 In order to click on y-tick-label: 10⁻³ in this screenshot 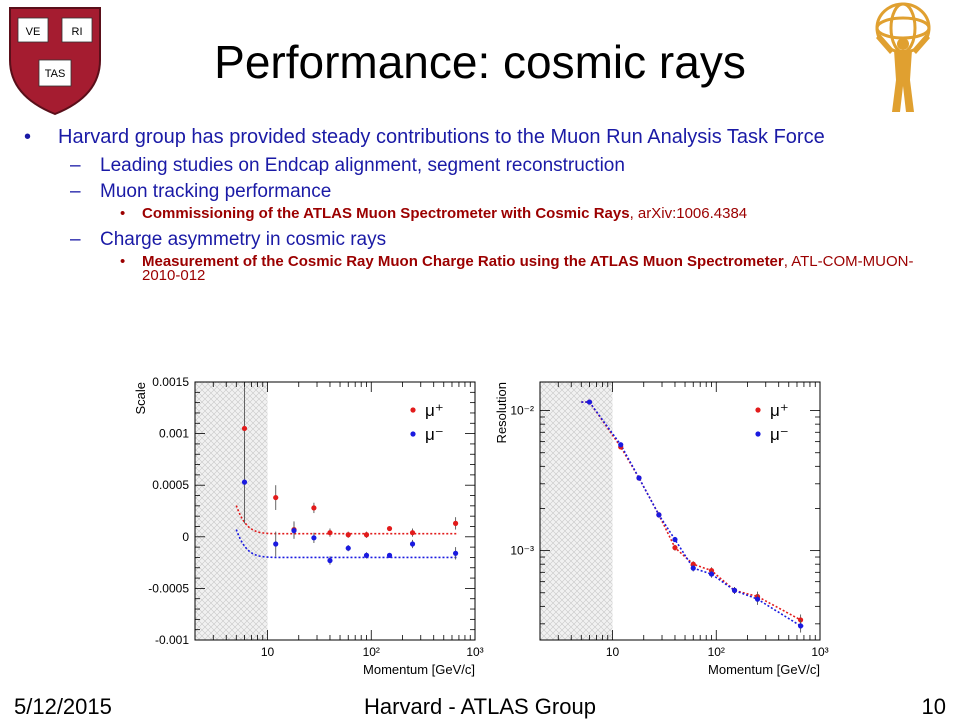, I will do `click(522, 551)`.